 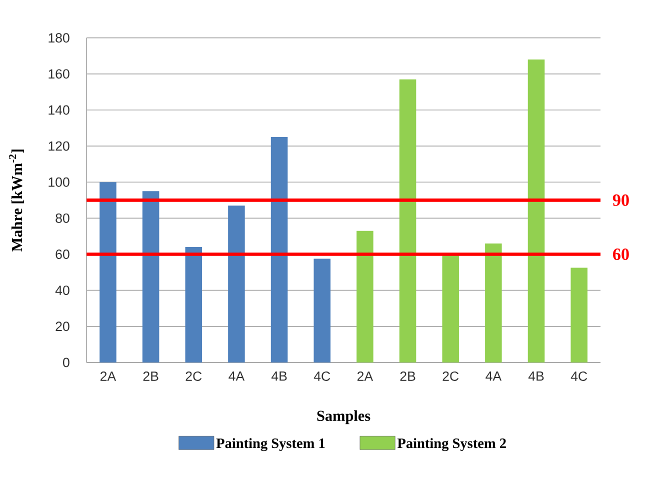 I want to click on y-tick-label: 80, so click(x=63, y=218).